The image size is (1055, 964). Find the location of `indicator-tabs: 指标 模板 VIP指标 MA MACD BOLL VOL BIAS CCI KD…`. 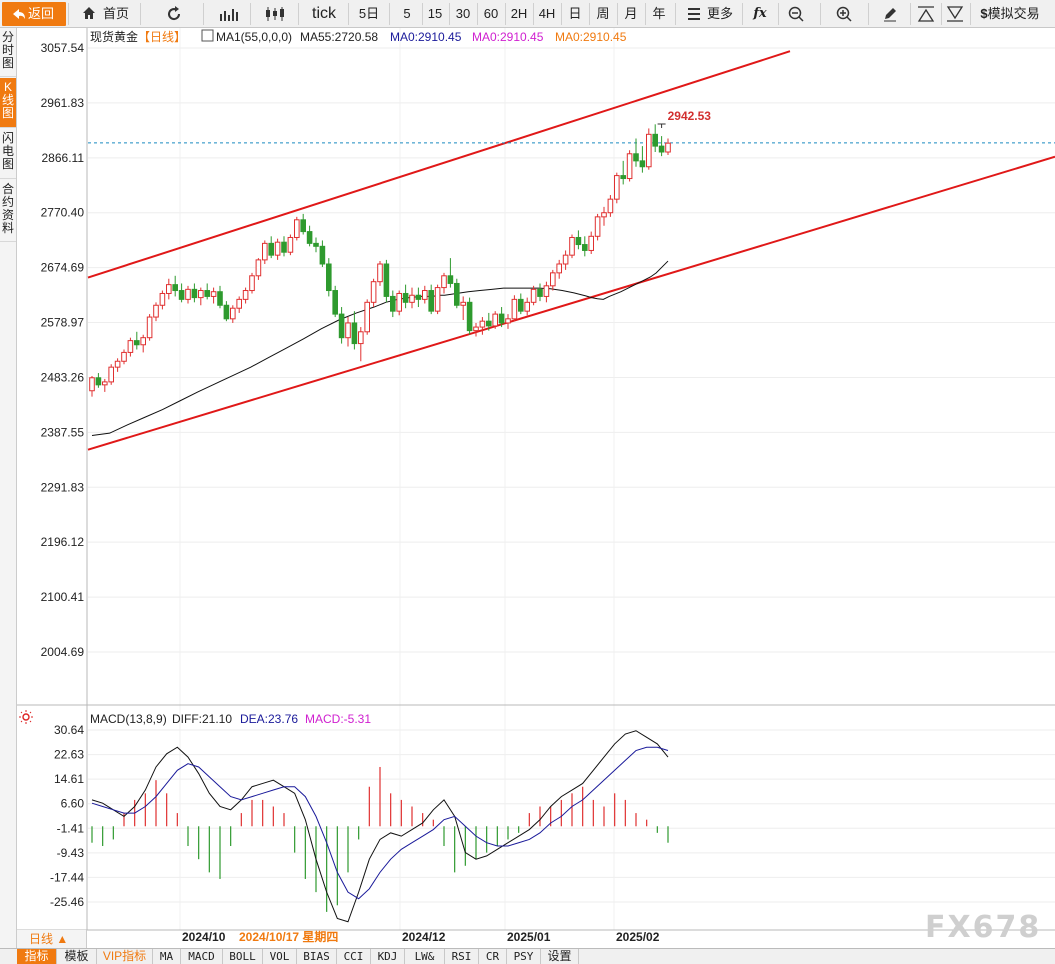

indicator-tabs: 指标 模板 VIP指标 MA MACD BOLL VOL BIAS CCI KD… is located at coordinates (527, 956).